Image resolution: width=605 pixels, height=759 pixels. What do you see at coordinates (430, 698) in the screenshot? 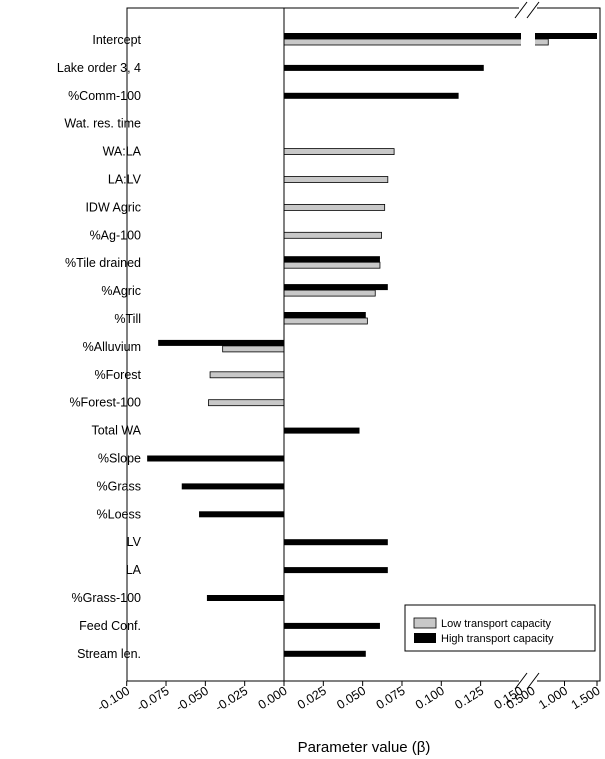
I see `x-tick-label: 0.100` at bounding box center [430, 698].